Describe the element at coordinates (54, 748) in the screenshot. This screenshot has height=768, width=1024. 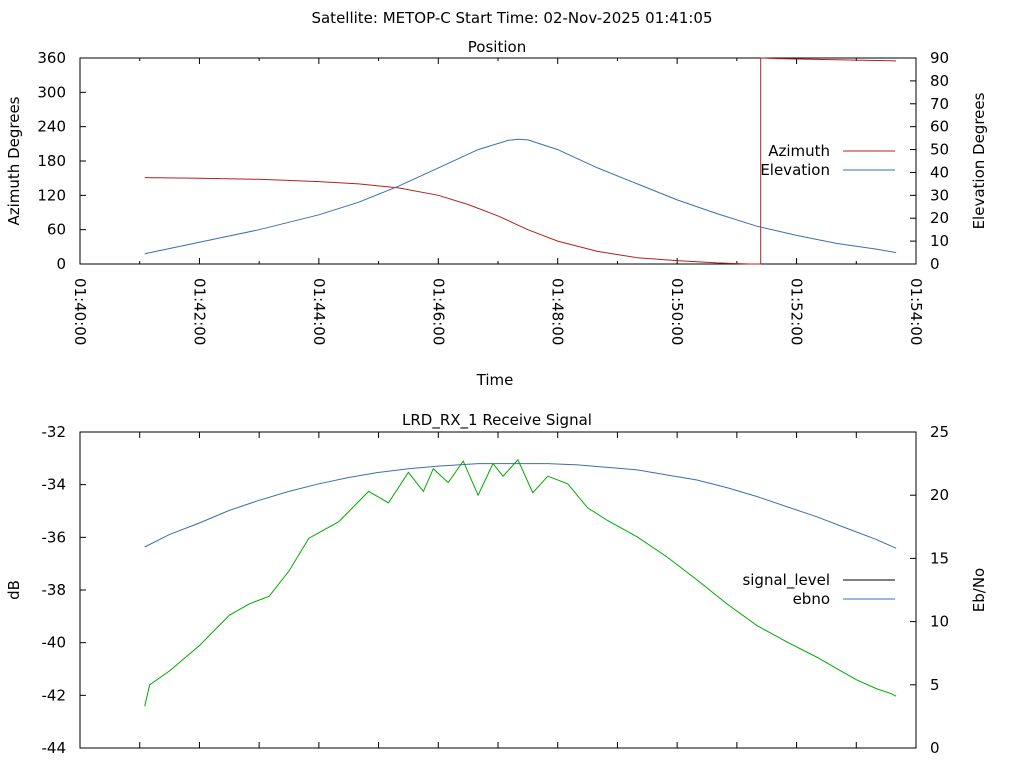
I see `y-tick-label: -44` at that location.